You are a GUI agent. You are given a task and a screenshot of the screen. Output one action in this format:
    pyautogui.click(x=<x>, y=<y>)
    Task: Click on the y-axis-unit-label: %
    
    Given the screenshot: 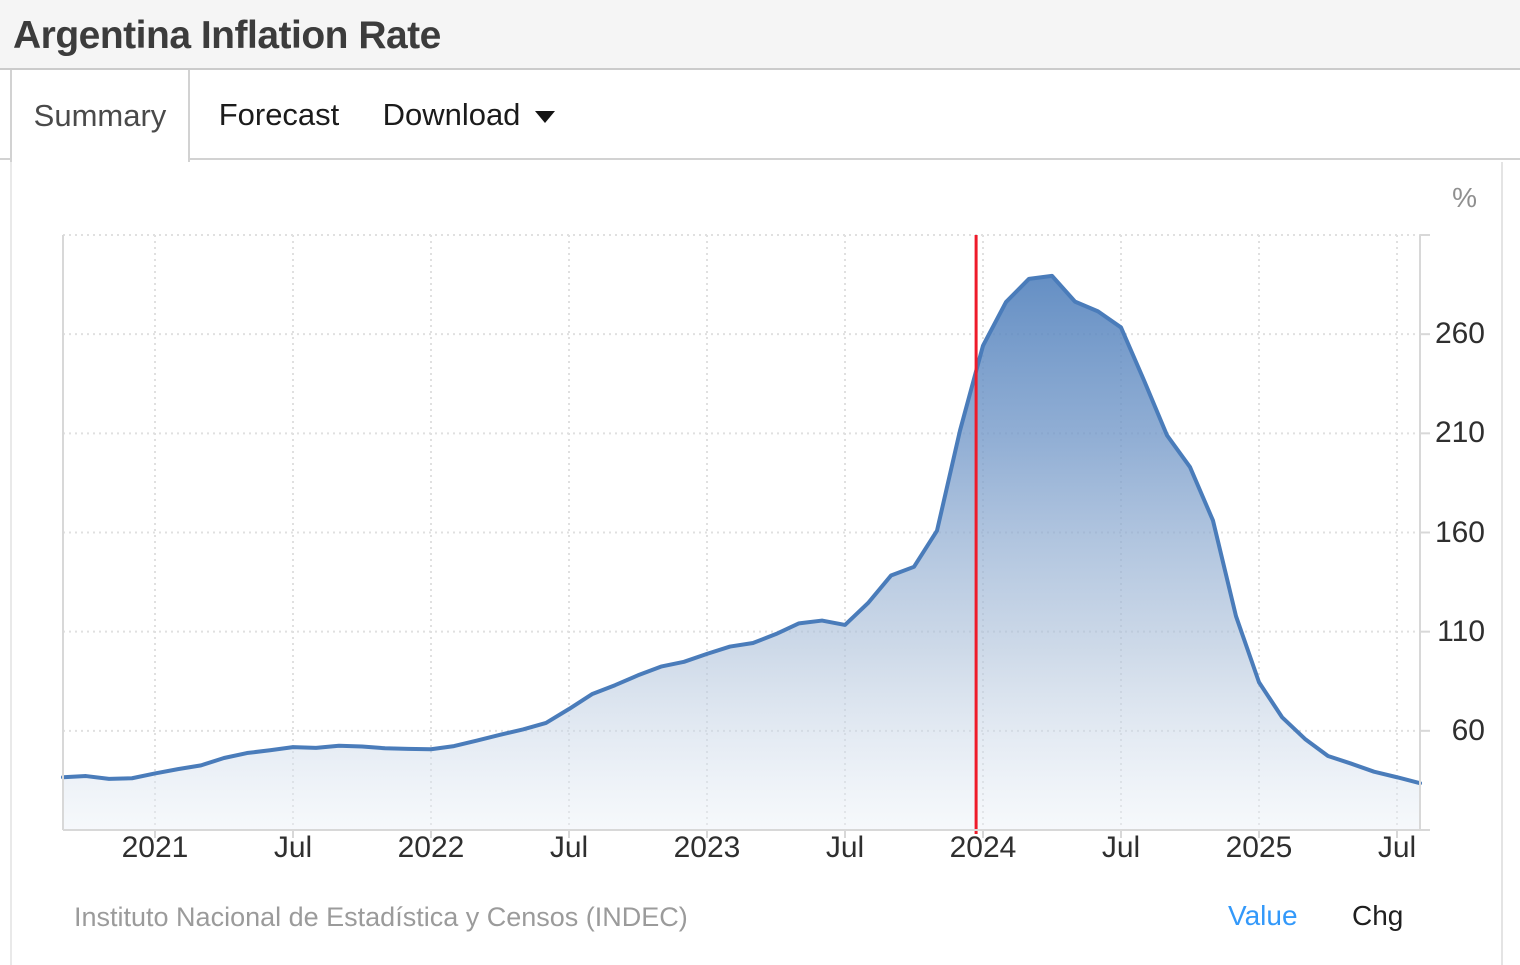 What is the action you would take?
    pyautogui.click(x=1464, y=197)
    